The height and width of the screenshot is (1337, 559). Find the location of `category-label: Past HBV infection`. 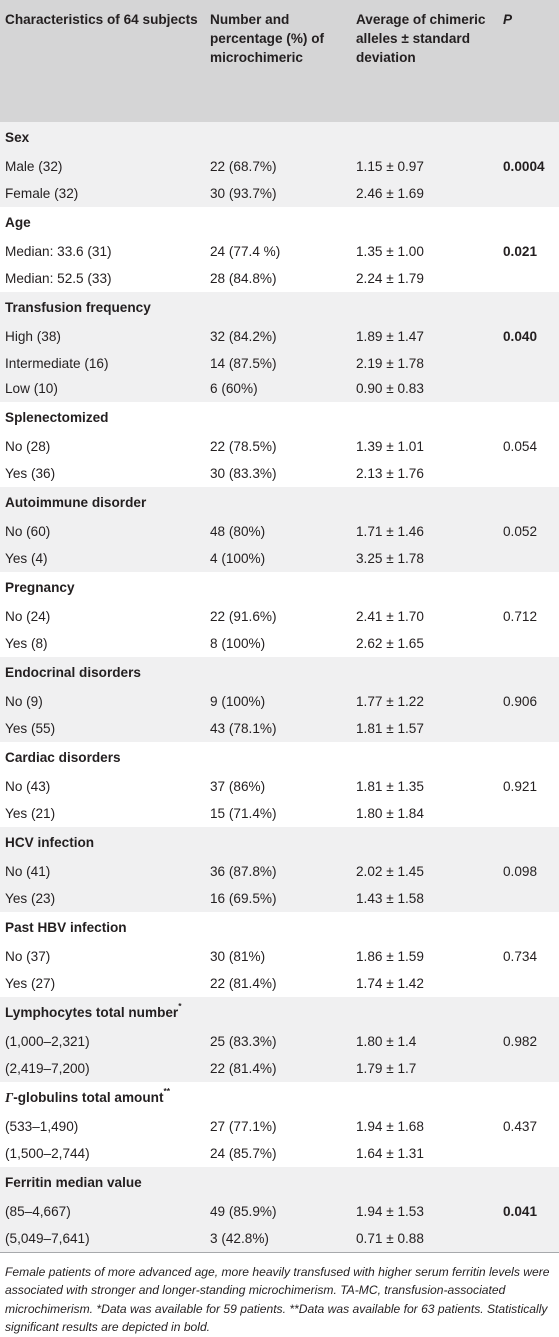

category-label: Past HBV infection is located at coordinates (279, 928).